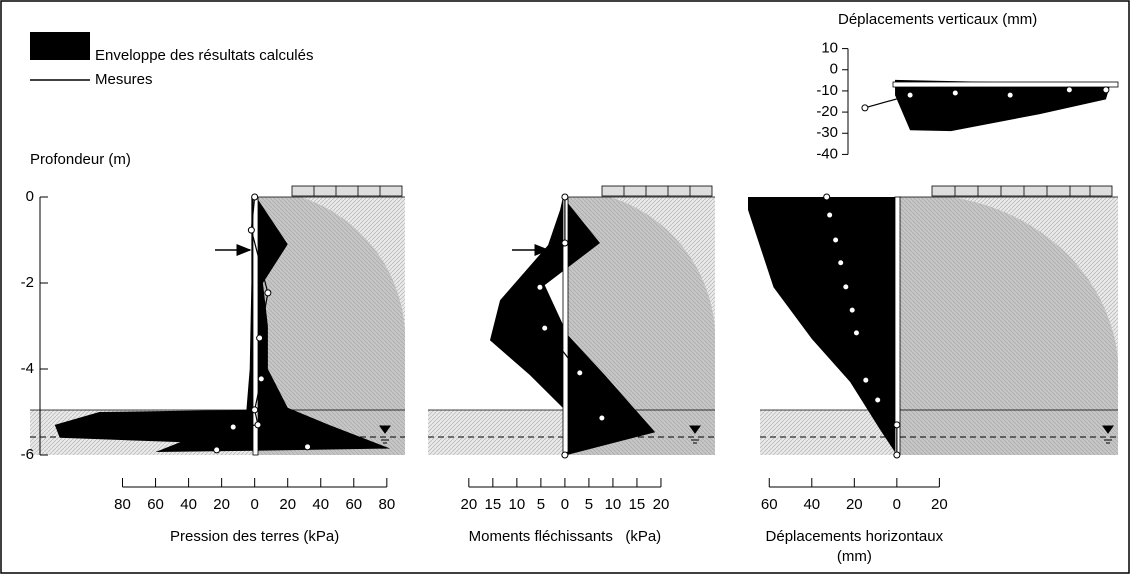 The image size is (1130, 574). Describe the element at coordinates (985, 99) in the screenshot. I see `measure-line` at that location.